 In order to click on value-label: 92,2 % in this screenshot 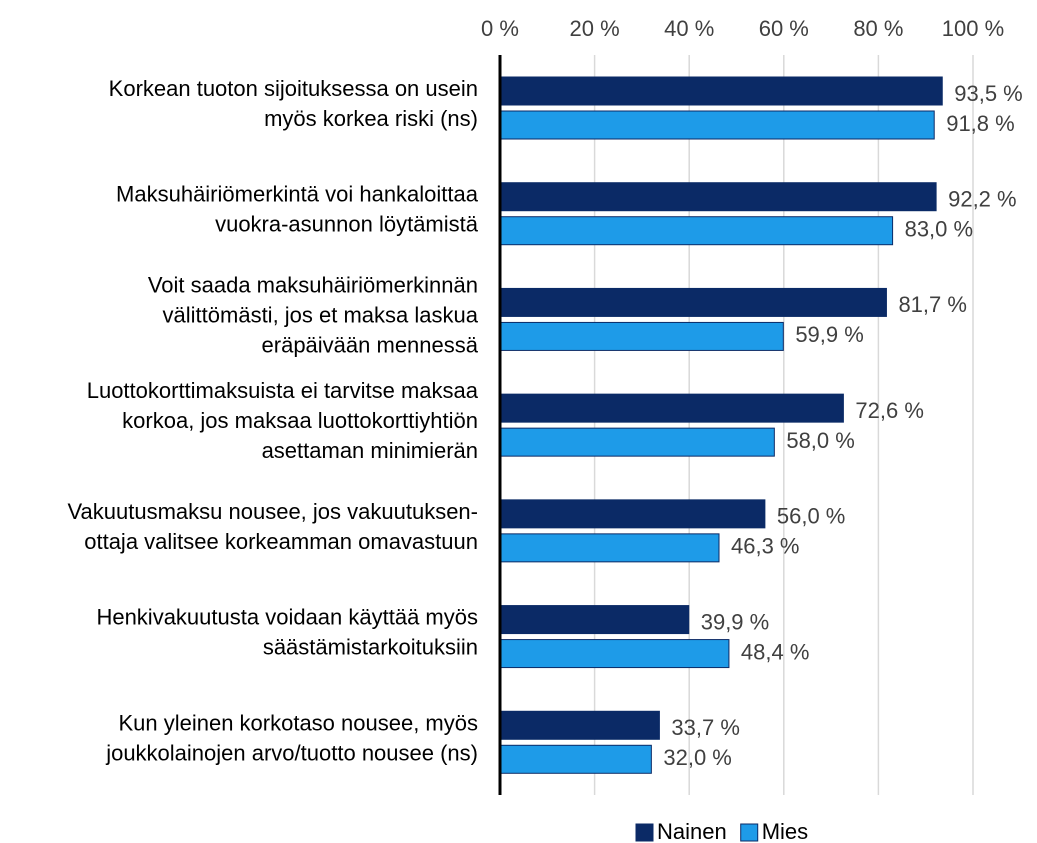, I will do `click(982, 199)`.